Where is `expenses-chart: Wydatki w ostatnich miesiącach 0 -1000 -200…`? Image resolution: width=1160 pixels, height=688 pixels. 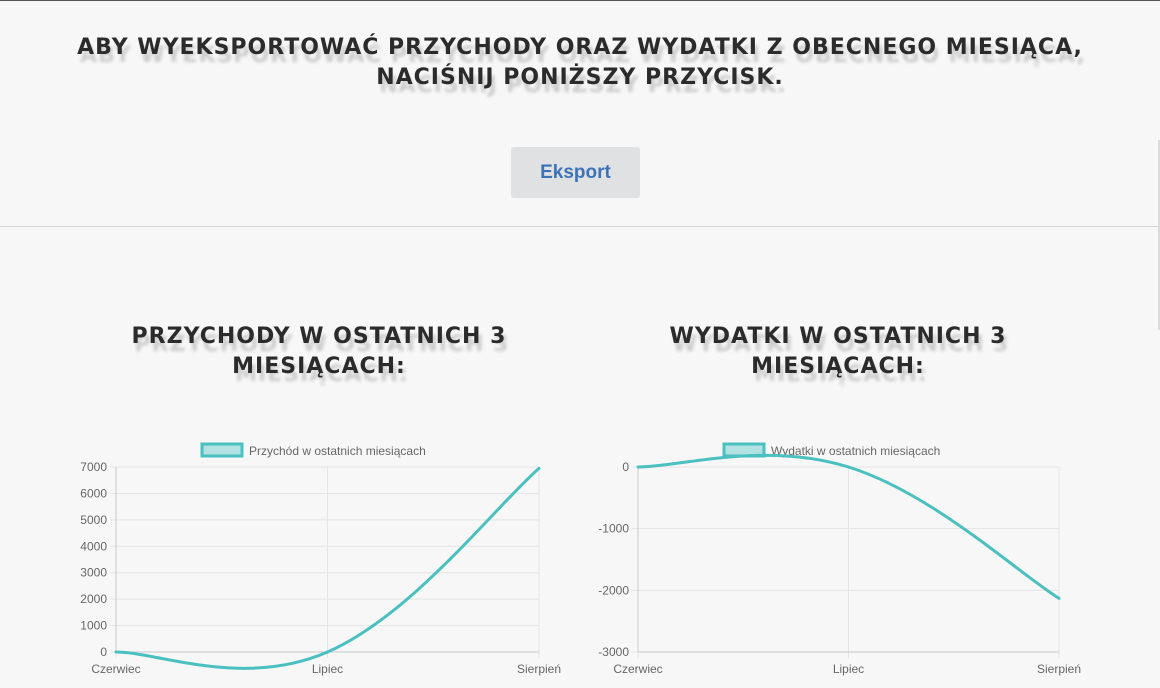 expenses-chart: Wydatki w ostatnich miesiącach 0 -1000 -200… is located at coordinates (839, 559).